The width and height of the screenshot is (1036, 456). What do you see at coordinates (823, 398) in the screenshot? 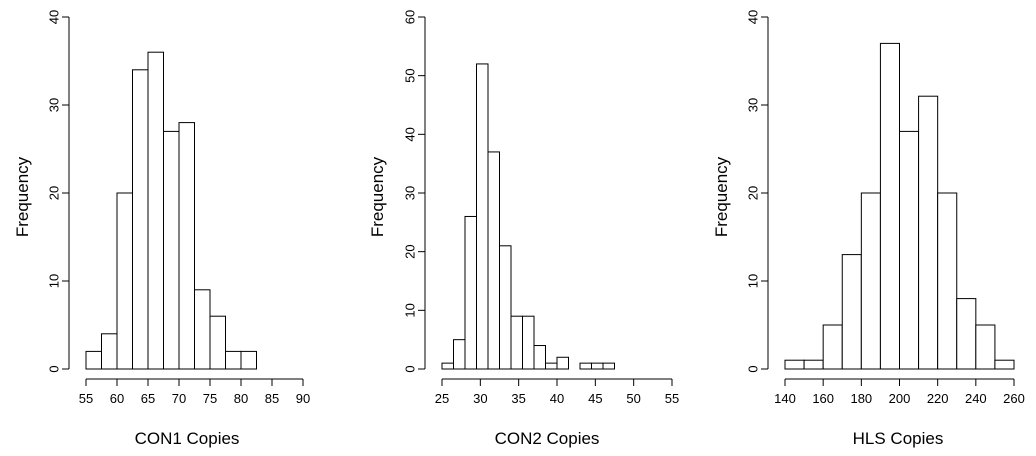
I see `x-tick-label: 160` at bounding box center [823, 398].